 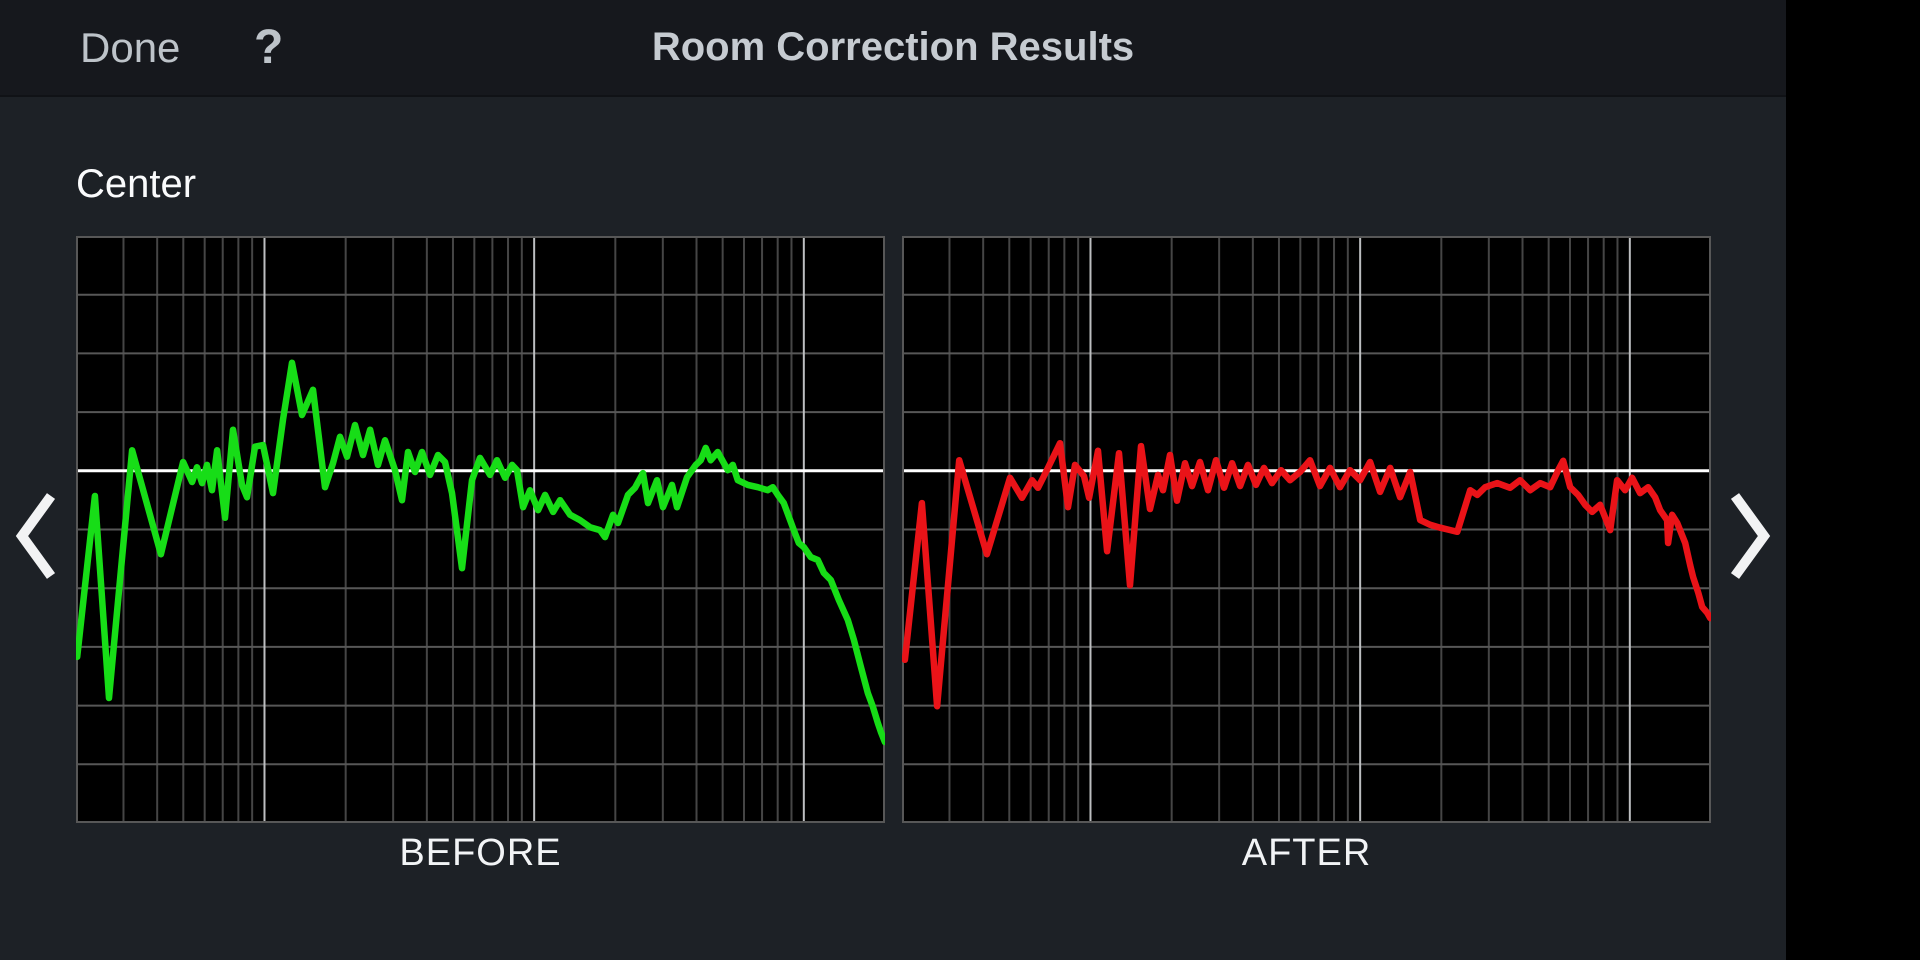 I want to click on done-button: Done, so click(x=130, y=47).